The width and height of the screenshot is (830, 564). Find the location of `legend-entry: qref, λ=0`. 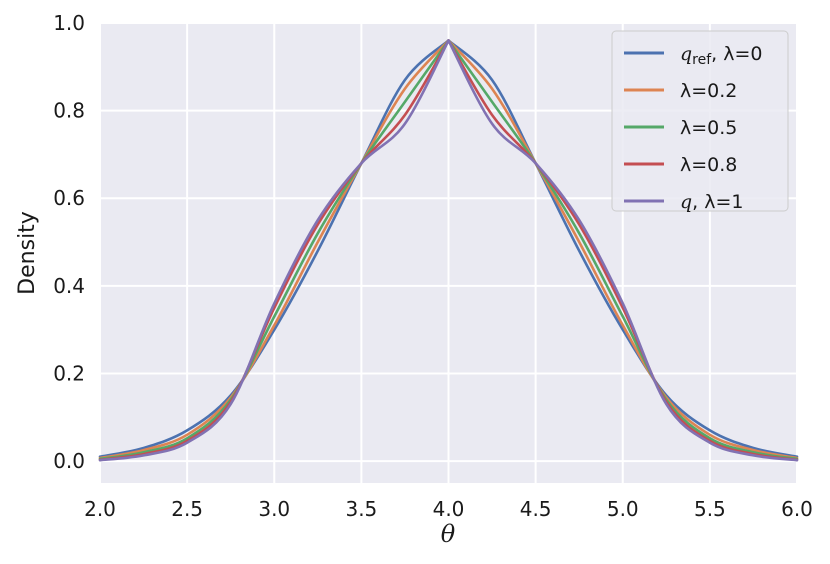

legend-entry: qref, λ=0 is located at coordinates (721, 55).